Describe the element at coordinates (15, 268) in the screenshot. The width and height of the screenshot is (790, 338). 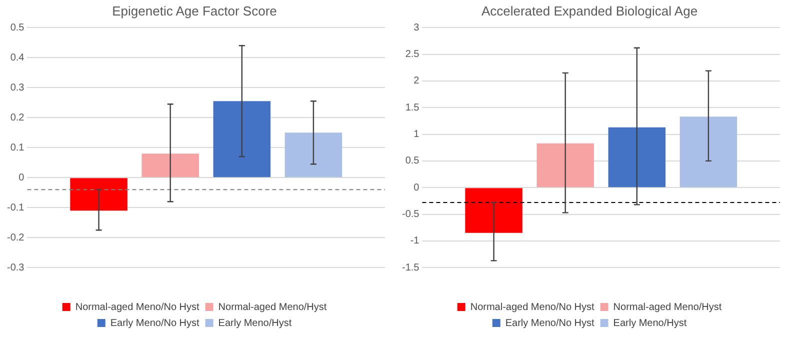
I see `y-tick-label: -0.3` at that location.